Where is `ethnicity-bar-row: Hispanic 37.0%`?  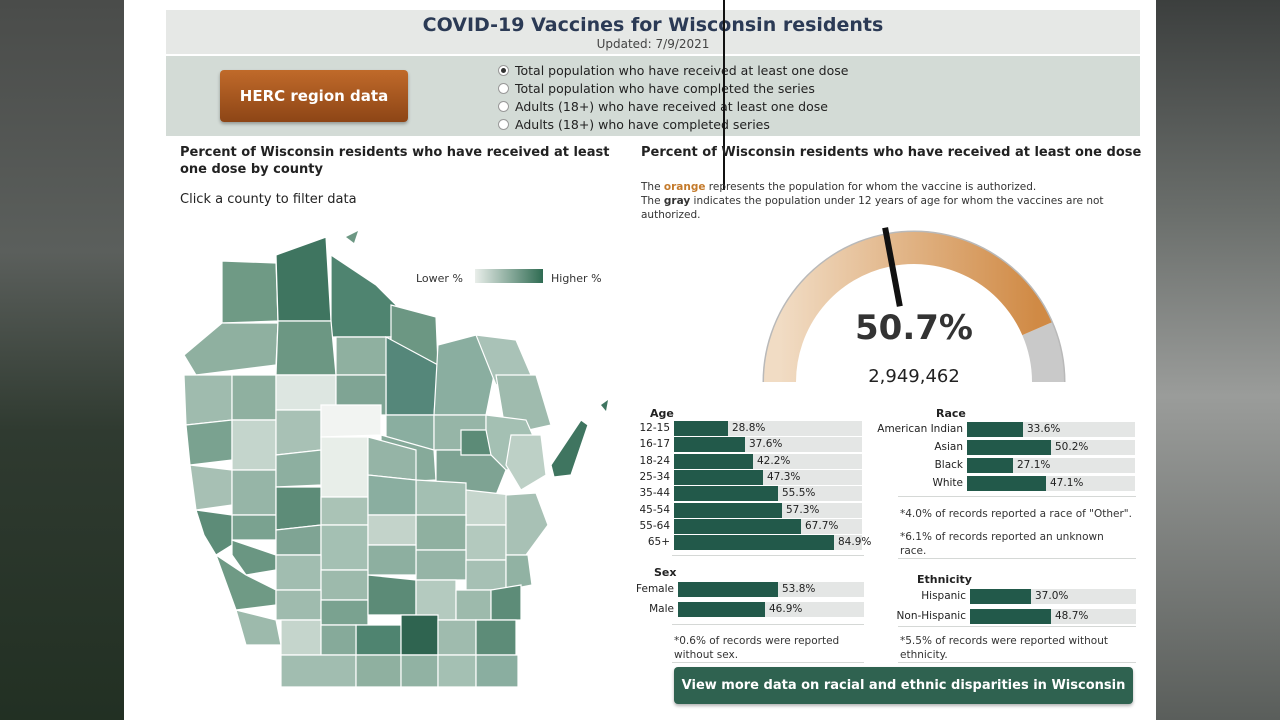
ethnicity-bar-row: Hispanic 37.0% is located at coordinates (1002, 597).